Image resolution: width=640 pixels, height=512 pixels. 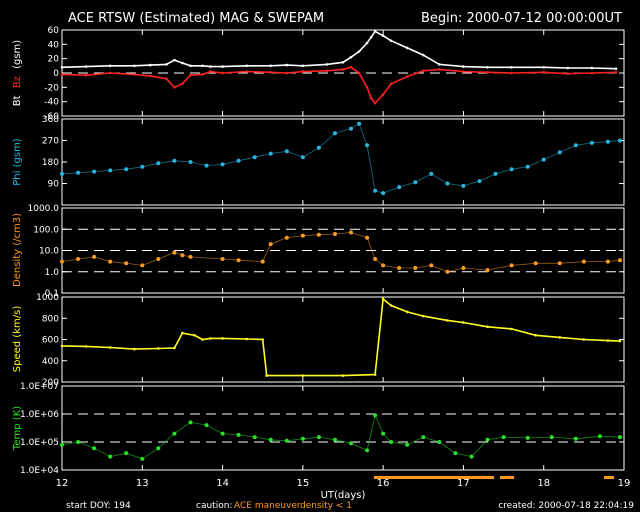 I want to click on y-tick-label: 90, so click(x=54, y=185).